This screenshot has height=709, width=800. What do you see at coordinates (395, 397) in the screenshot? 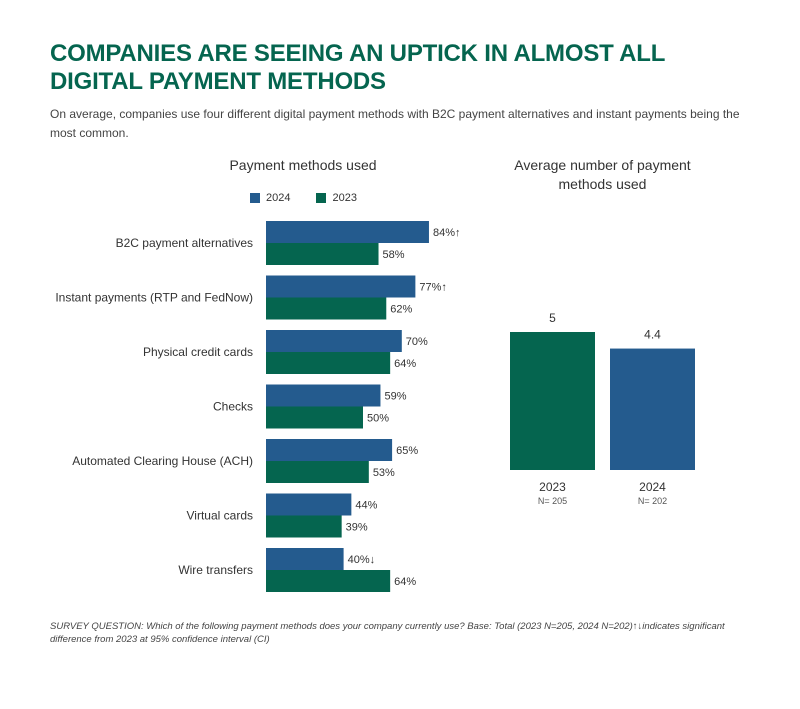
I see `bar-label-2024-3: 59%` at bounding box center [395, 397].